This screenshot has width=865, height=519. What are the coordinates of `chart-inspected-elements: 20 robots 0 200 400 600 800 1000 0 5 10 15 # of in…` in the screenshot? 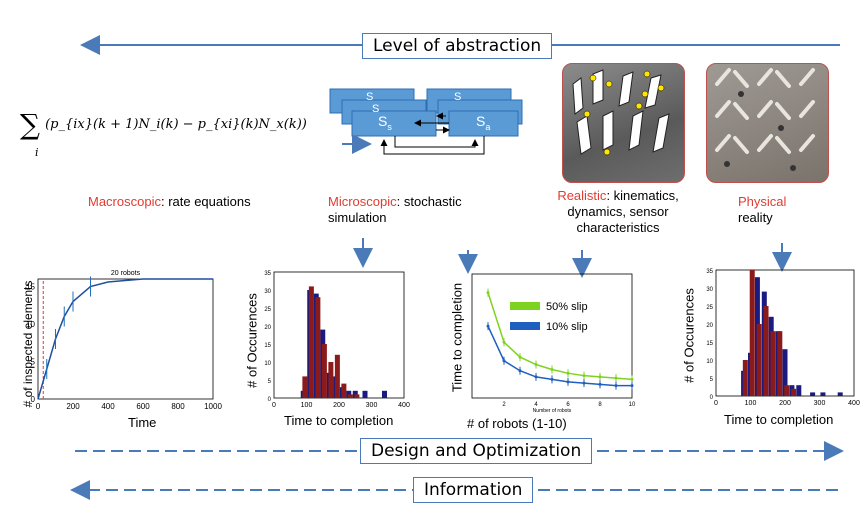 It's located at (115, 347).